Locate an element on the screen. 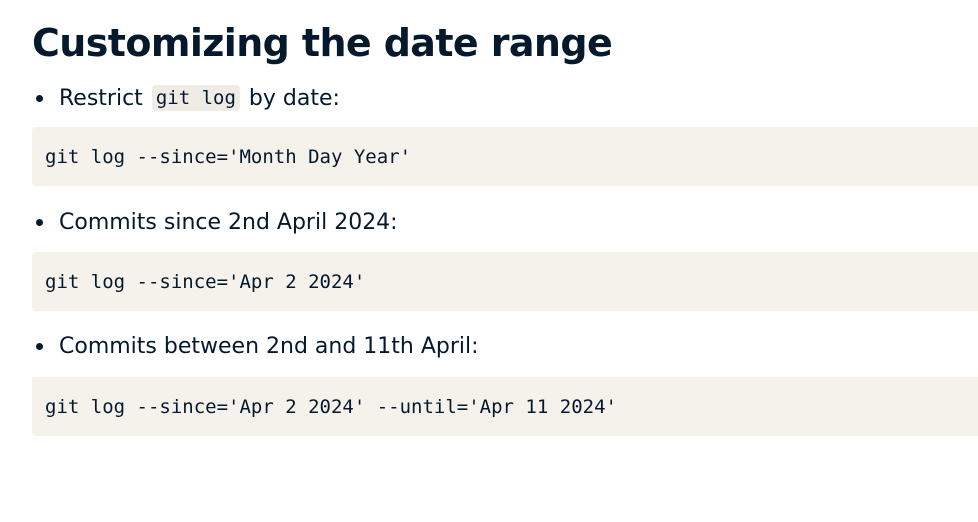 This screenshot has height=522, width=978. bullet-restrict-by-date: Restrict git log by date: is located at coordinates (188, 98).